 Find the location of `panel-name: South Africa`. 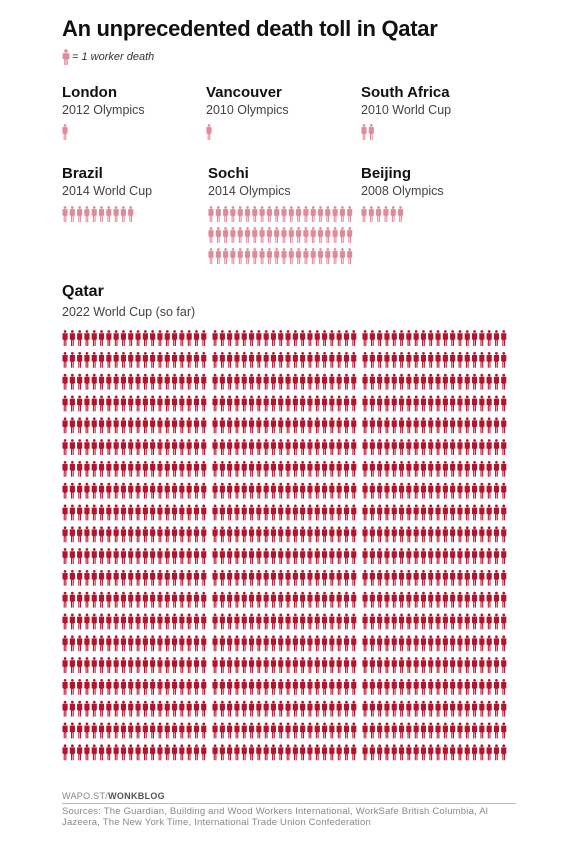

panel-name: South Africa is located at coordinates (405, 92).